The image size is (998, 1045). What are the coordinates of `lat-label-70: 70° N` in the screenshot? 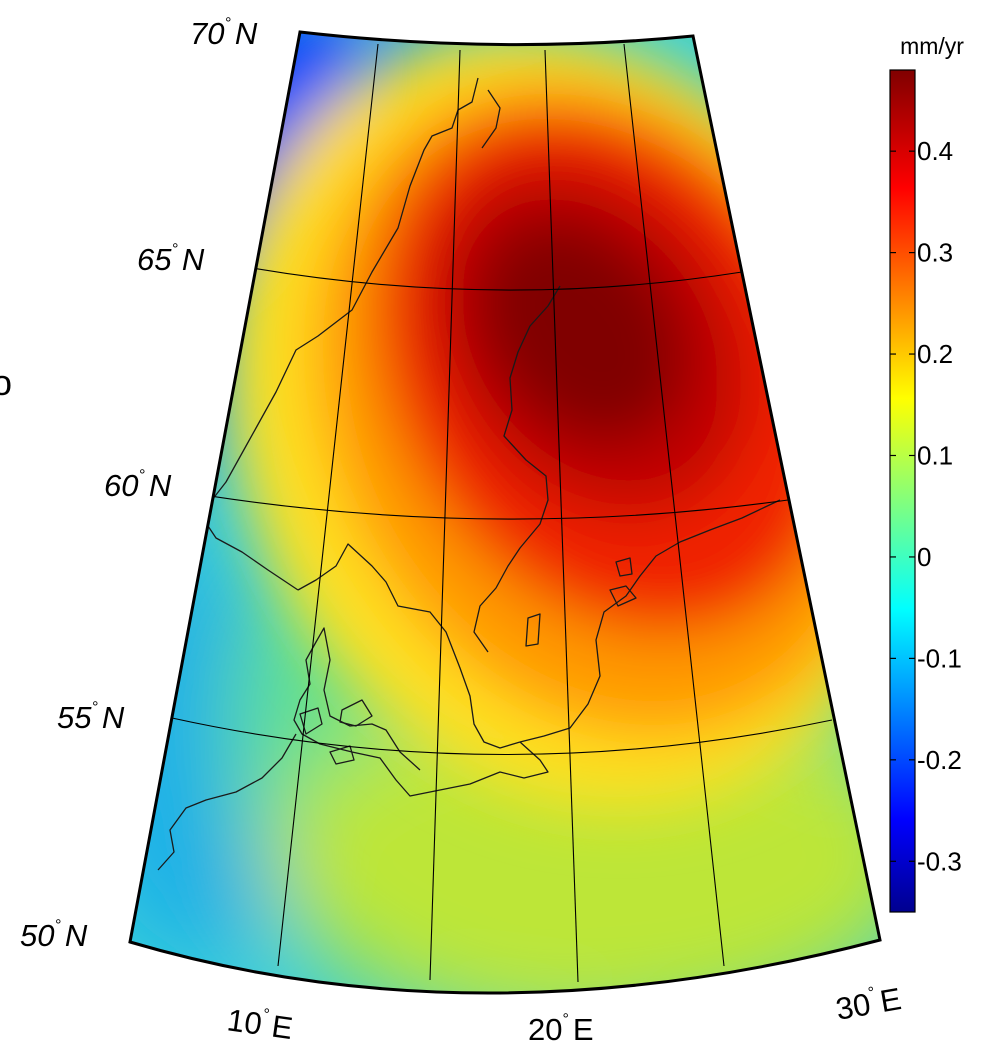 It's located at (224, 33).